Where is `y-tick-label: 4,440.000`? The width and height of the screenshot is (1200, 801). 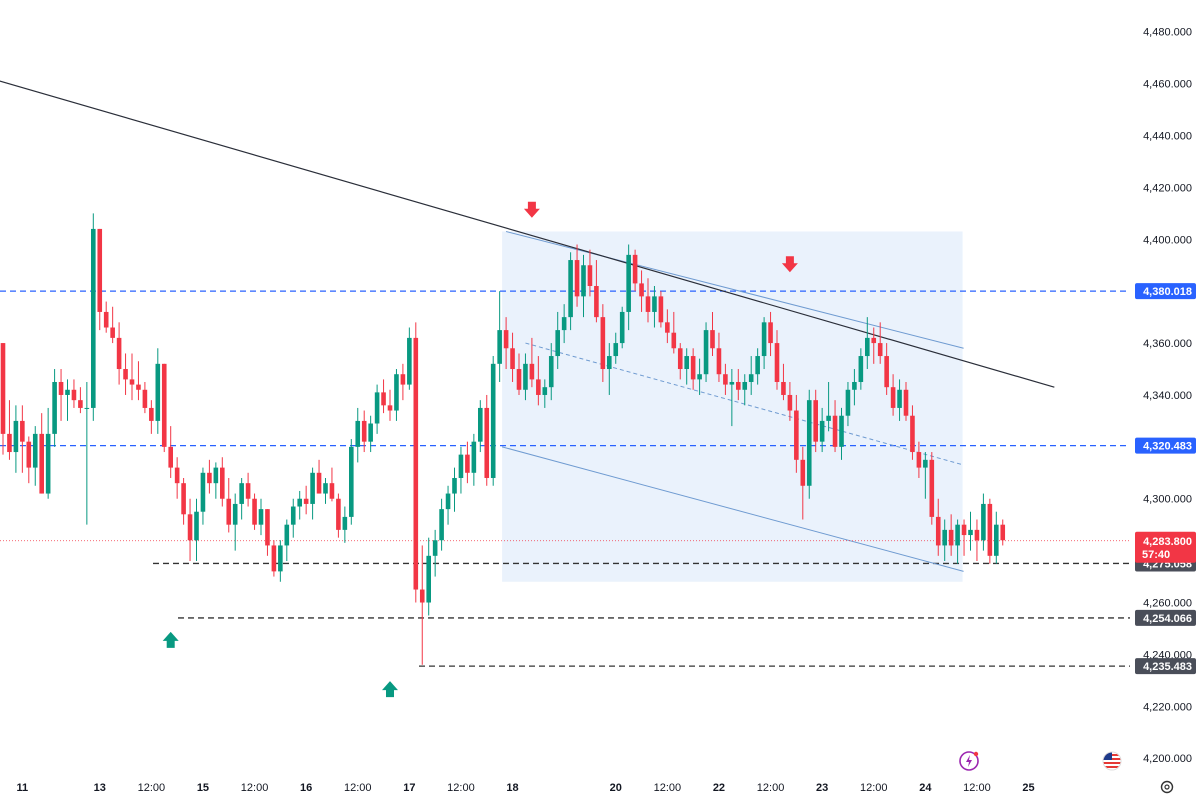
y-tick-label: 4,440.000 is located at coordinates (1167, 137).